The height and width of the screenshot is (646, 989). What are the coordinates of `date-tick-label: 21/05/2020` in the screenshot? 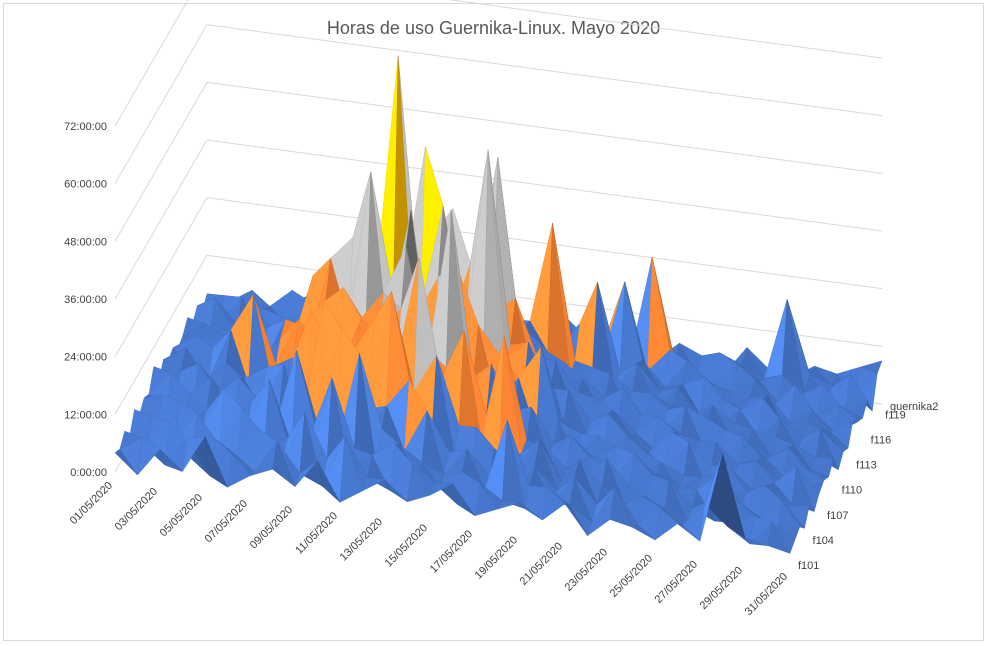 It's located at (541, 563).